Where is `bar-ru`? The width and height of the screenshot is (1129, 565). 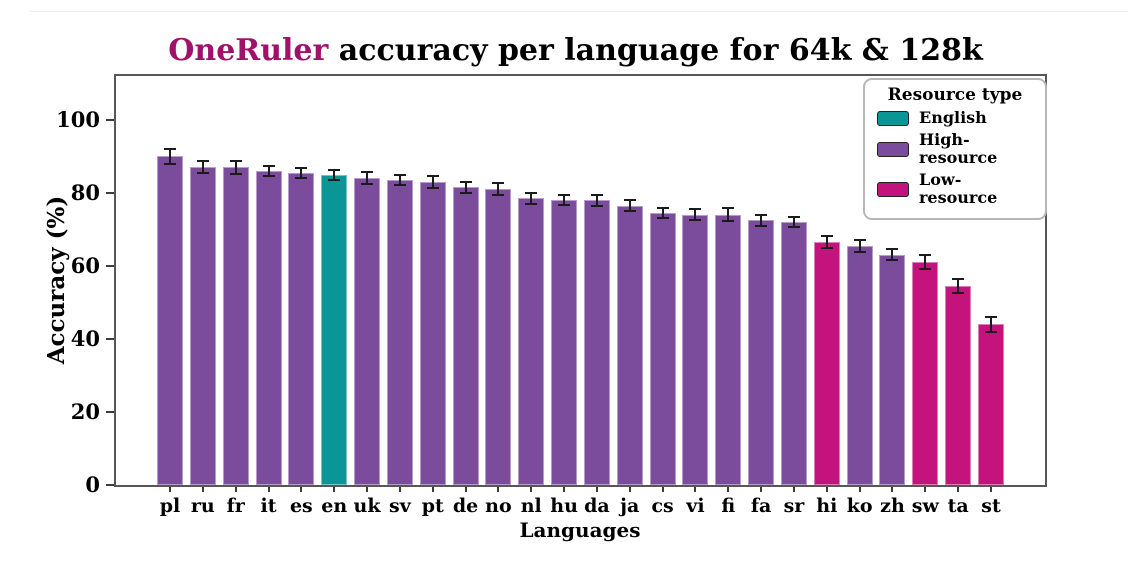 bar-ru is located at coordinates (202, 326).